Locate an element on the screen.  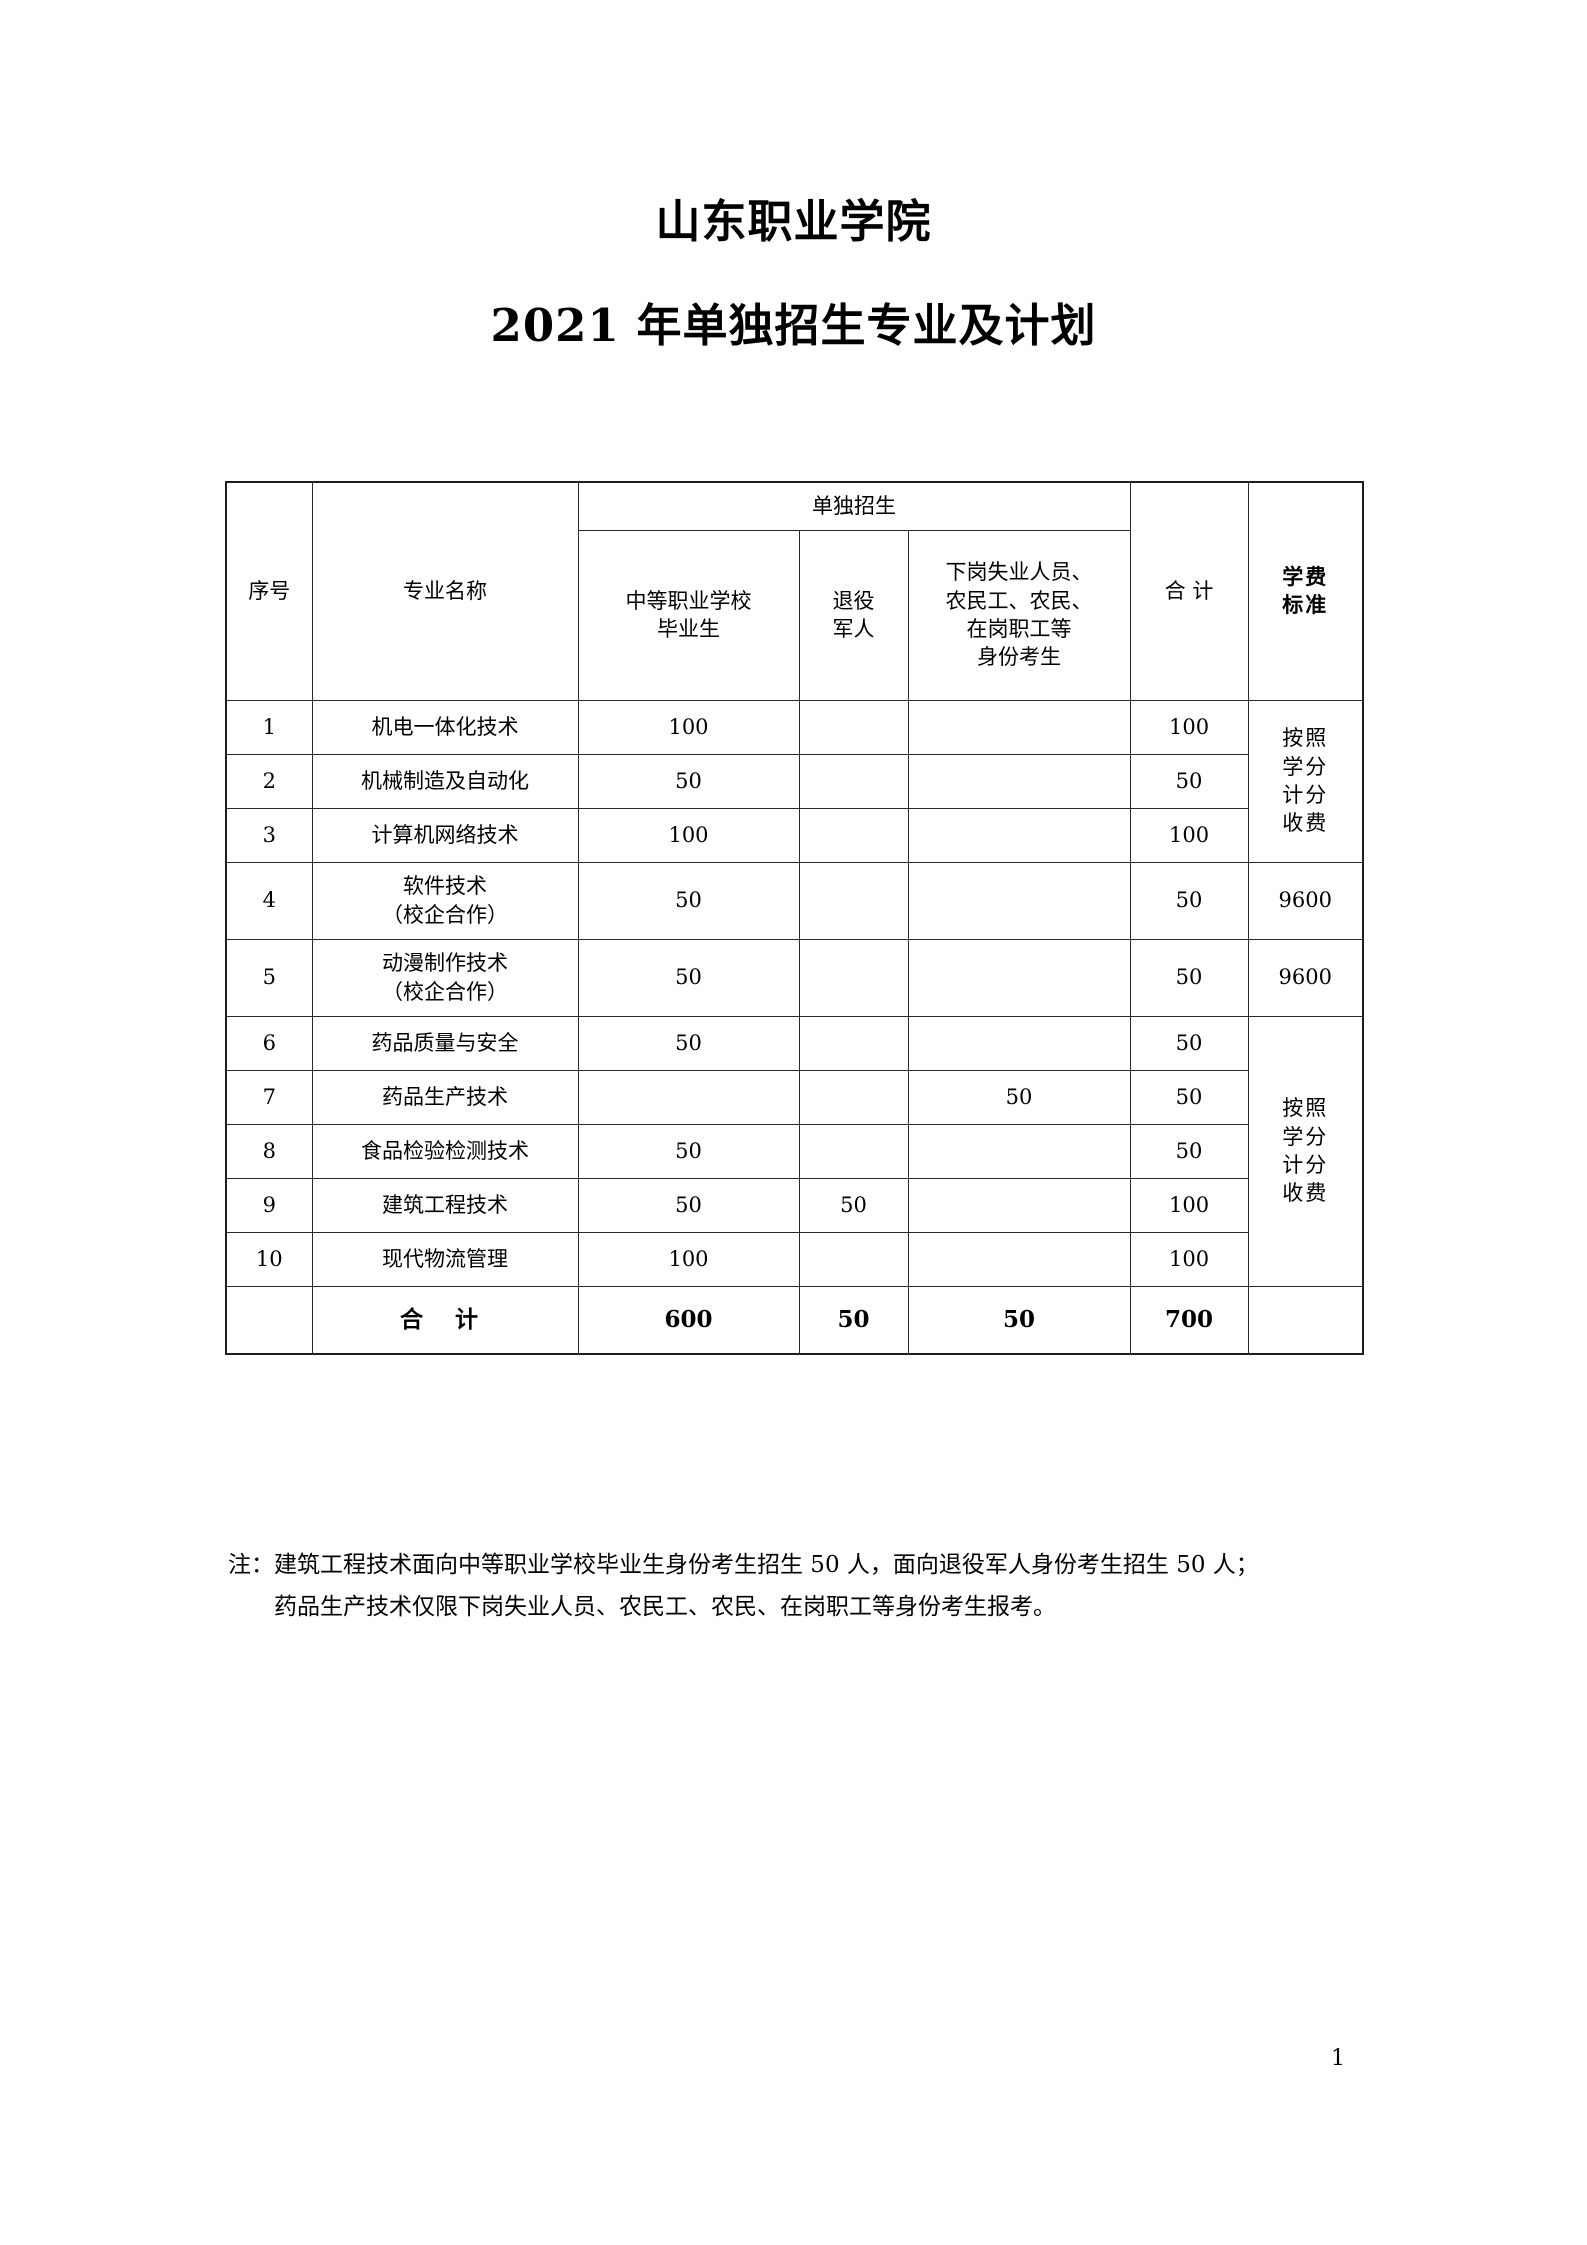
row-major-name: 机械制造及自动化 is located at coordinates (445, 781).